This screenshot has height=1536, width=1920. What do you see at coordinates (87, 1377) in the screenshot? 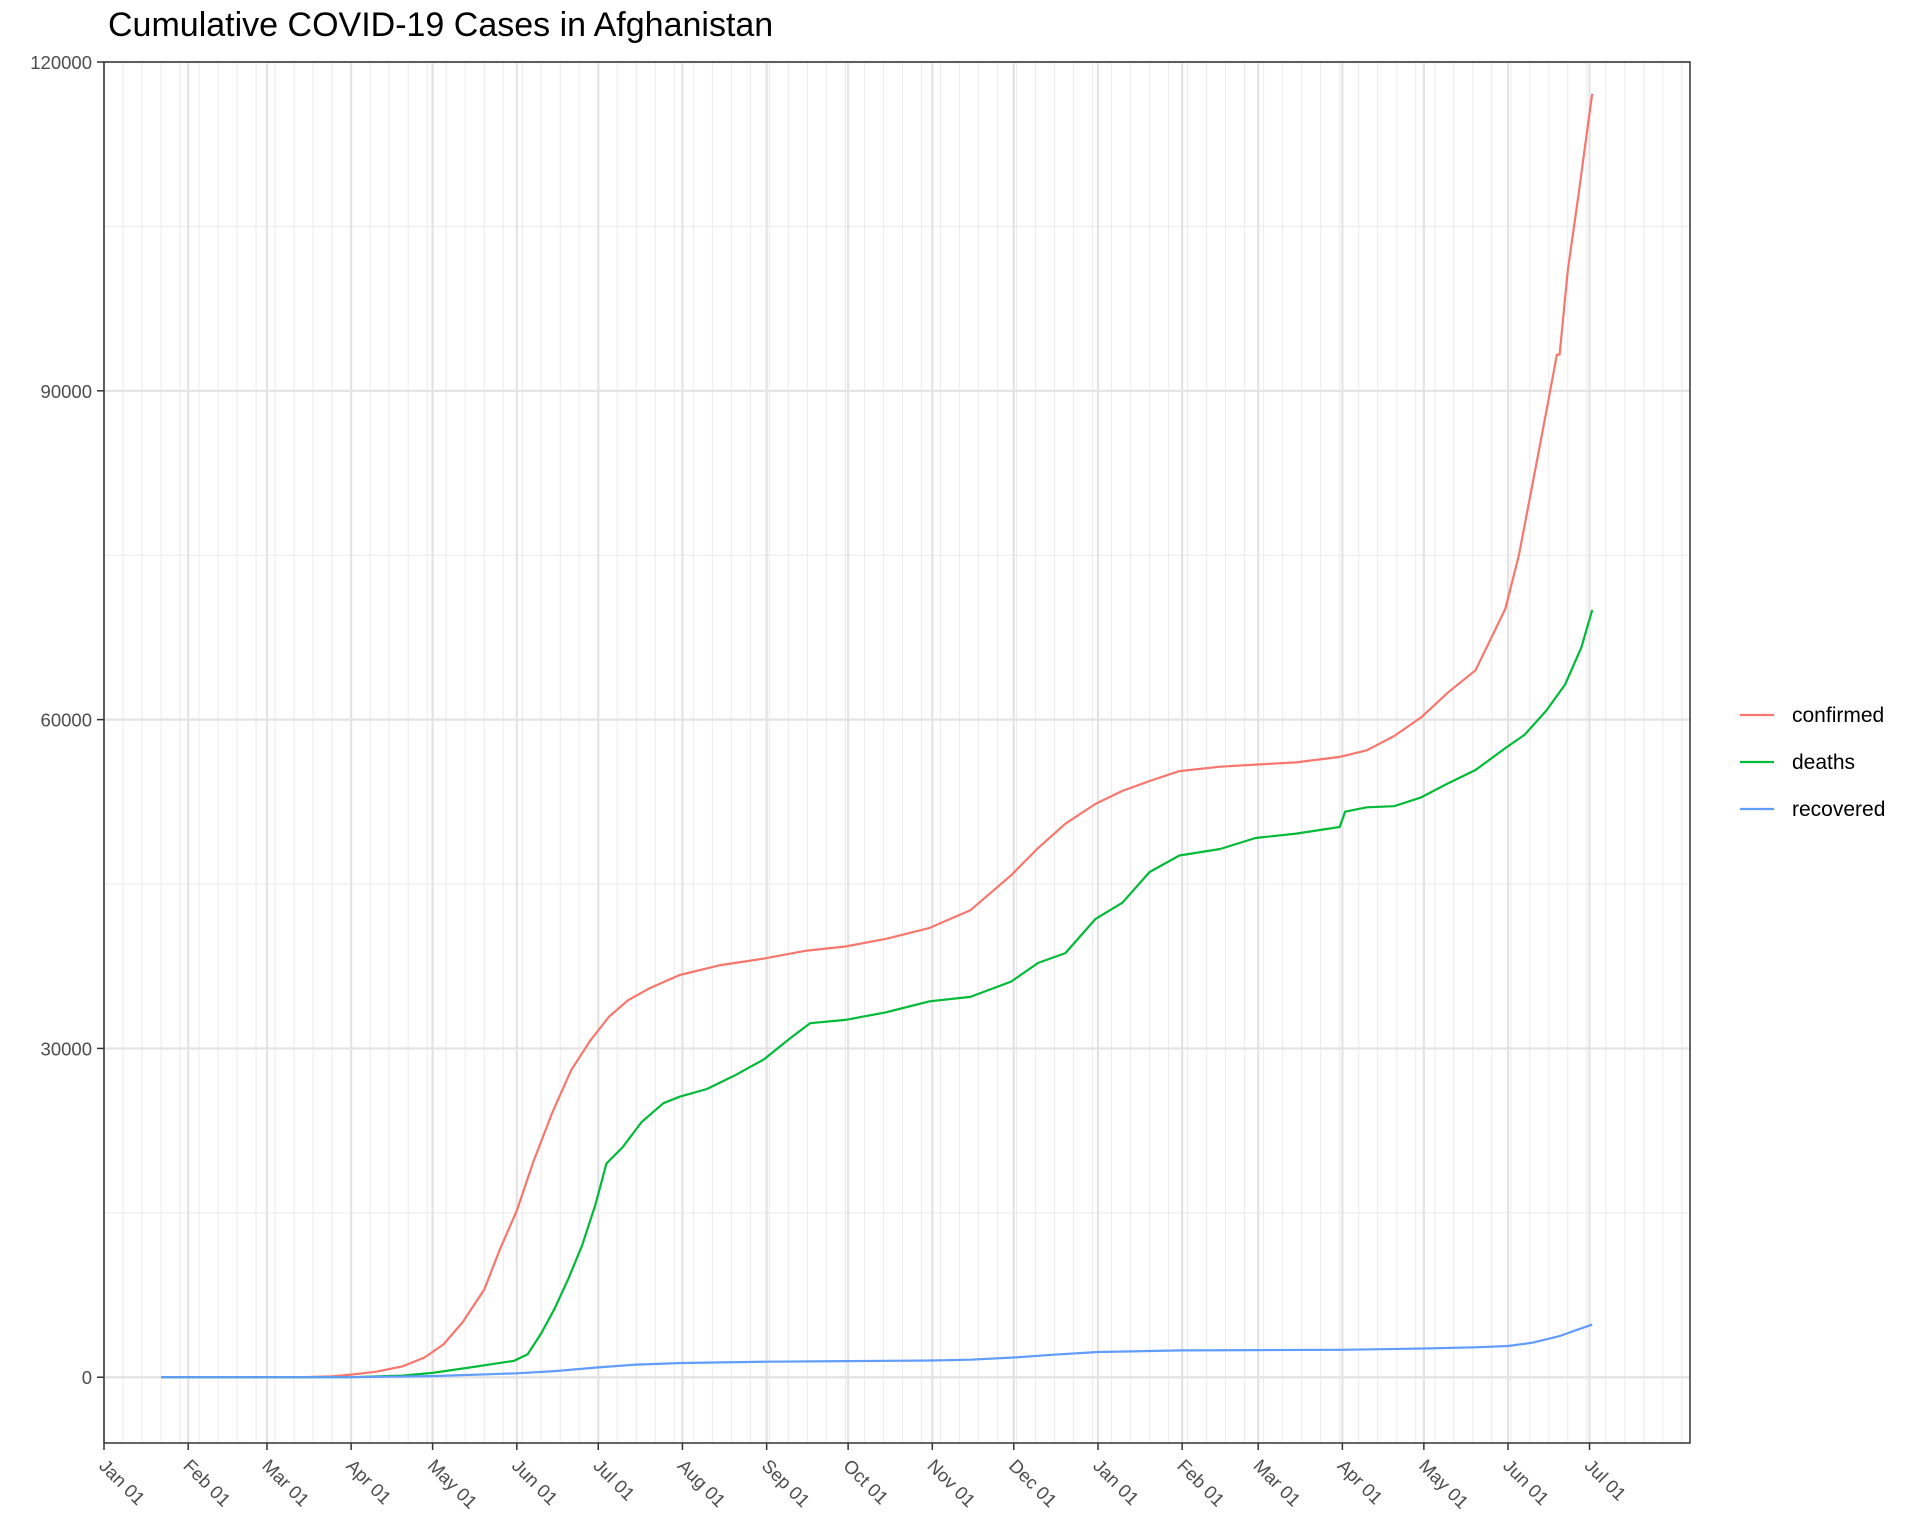
I see `y-tick-label: 0` at bounding box center [87, 1377].